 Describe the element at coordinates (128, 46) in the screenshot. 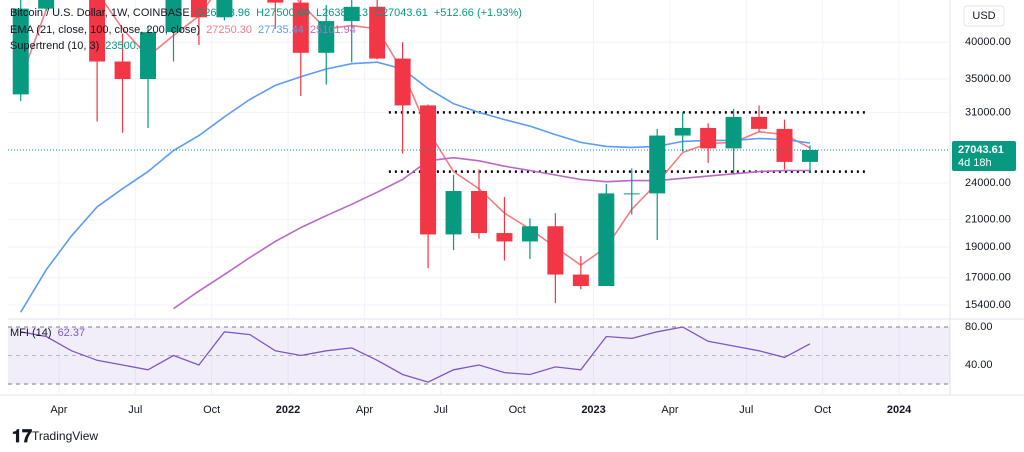

I see `indicator-value: 23500.45` at that location.